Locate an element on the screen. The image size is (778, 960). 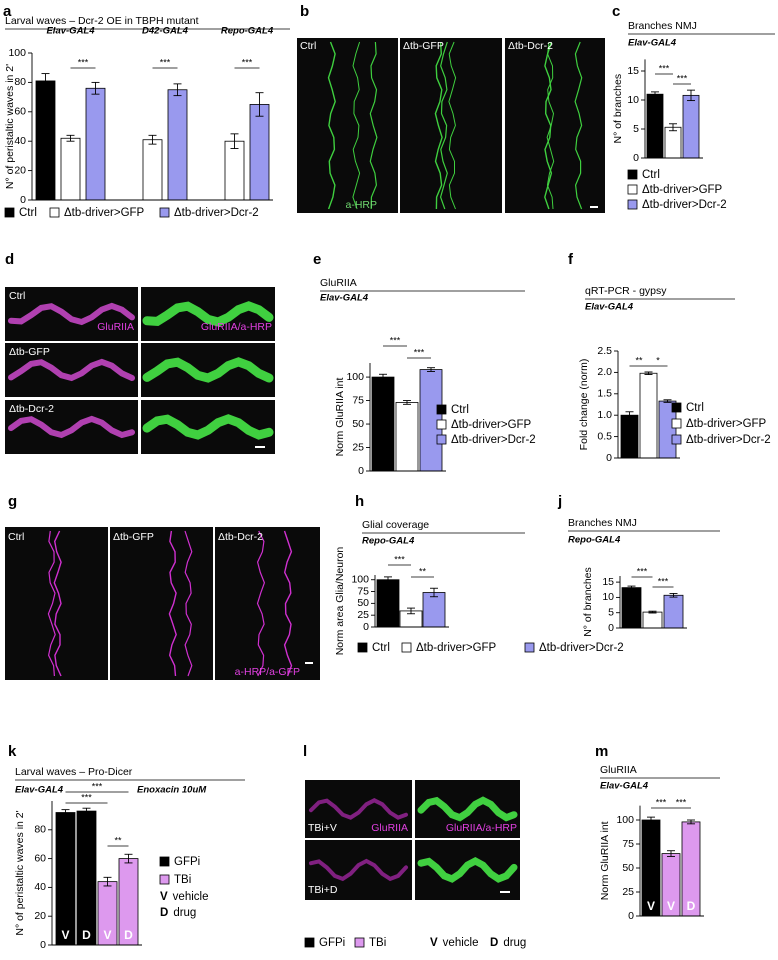
legend-note-text: drug is located at coordinates (184, 913).